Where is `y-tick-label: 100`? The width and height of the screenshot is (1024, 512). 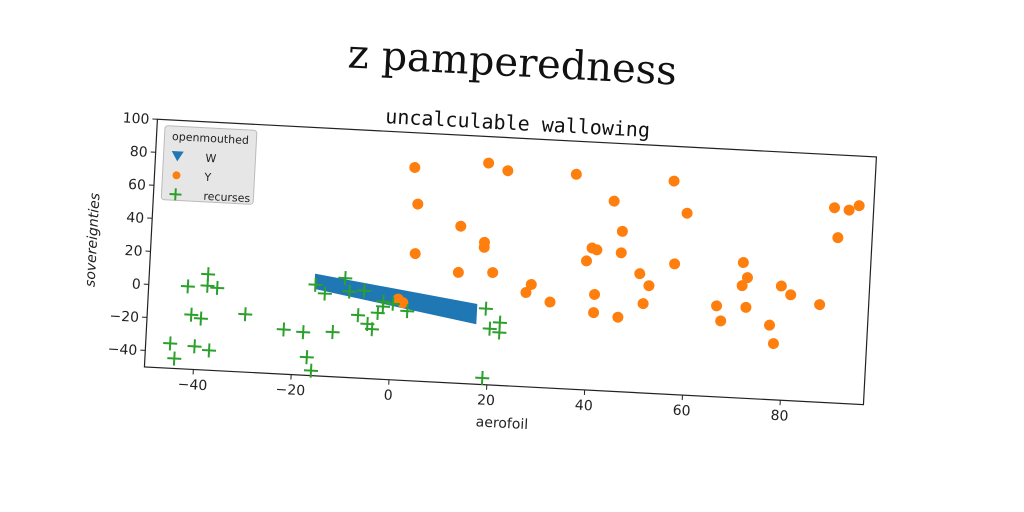 y-tick-label: 100 is located at coordinates (136, 118).